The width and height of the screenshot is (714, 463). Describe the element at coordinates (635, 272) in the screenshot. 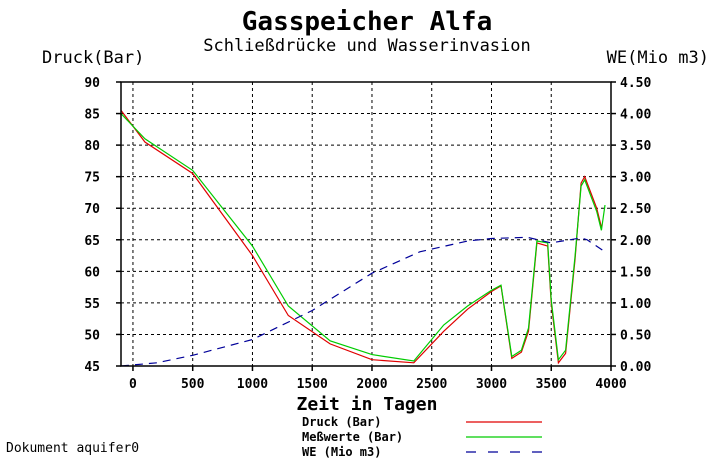

I see `y-right-tick-label: 1.50` at that location.